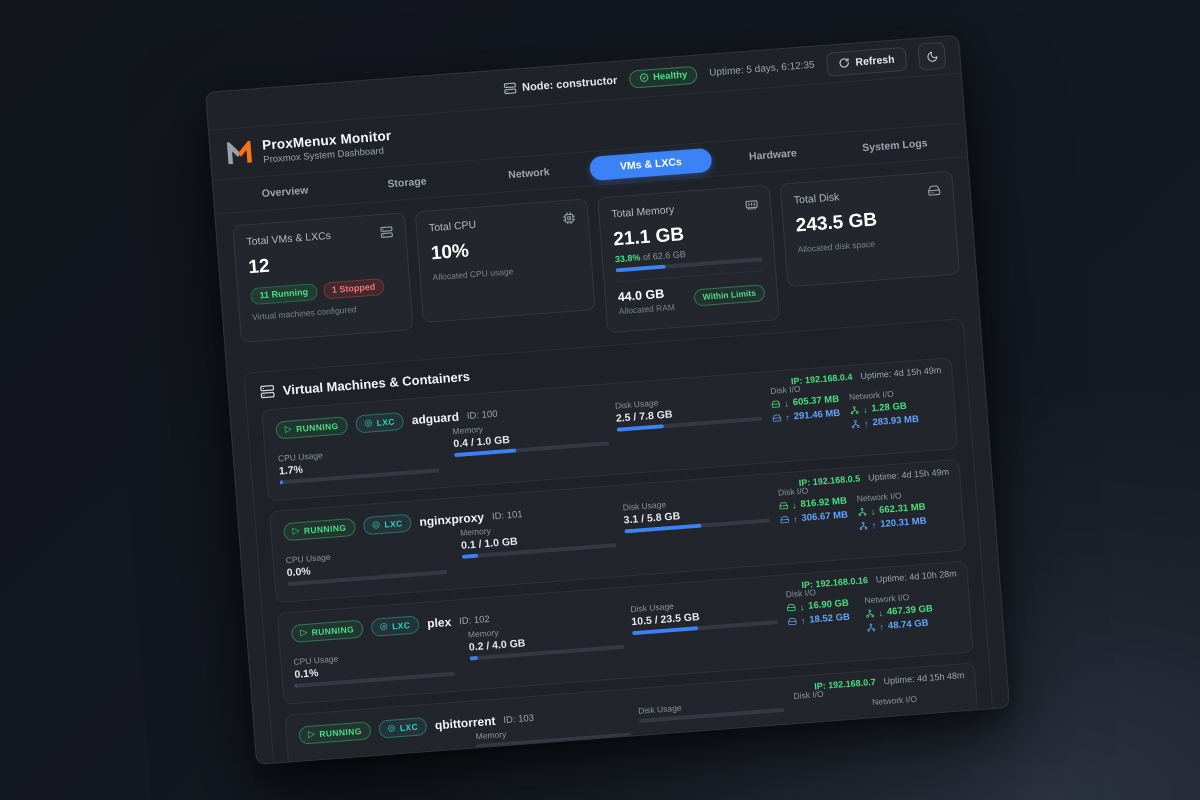 The image size is (1200, 800). I want to click on memory-icon, so click(751, 205).